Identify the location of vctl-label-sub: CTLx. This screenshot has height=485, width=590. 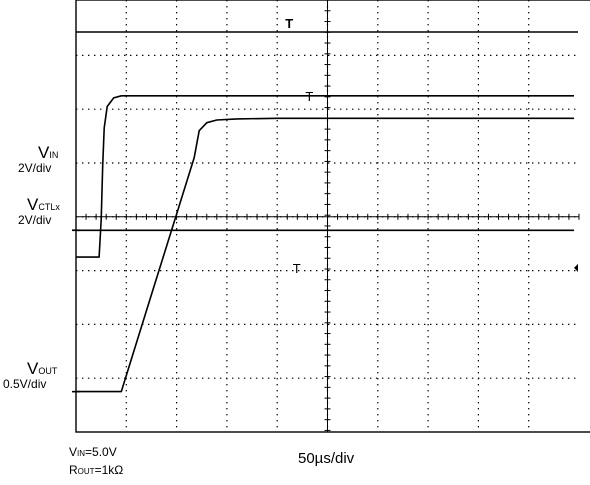
(49, 207).